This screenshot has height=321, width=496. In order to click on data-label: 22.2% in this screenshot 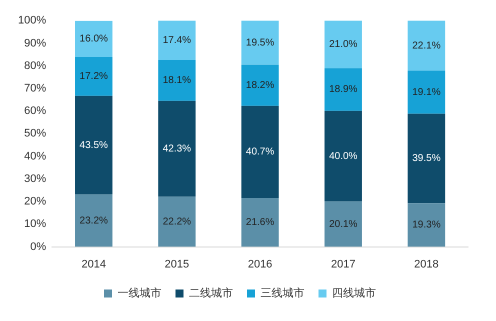, I will do `click(177, 222)`.